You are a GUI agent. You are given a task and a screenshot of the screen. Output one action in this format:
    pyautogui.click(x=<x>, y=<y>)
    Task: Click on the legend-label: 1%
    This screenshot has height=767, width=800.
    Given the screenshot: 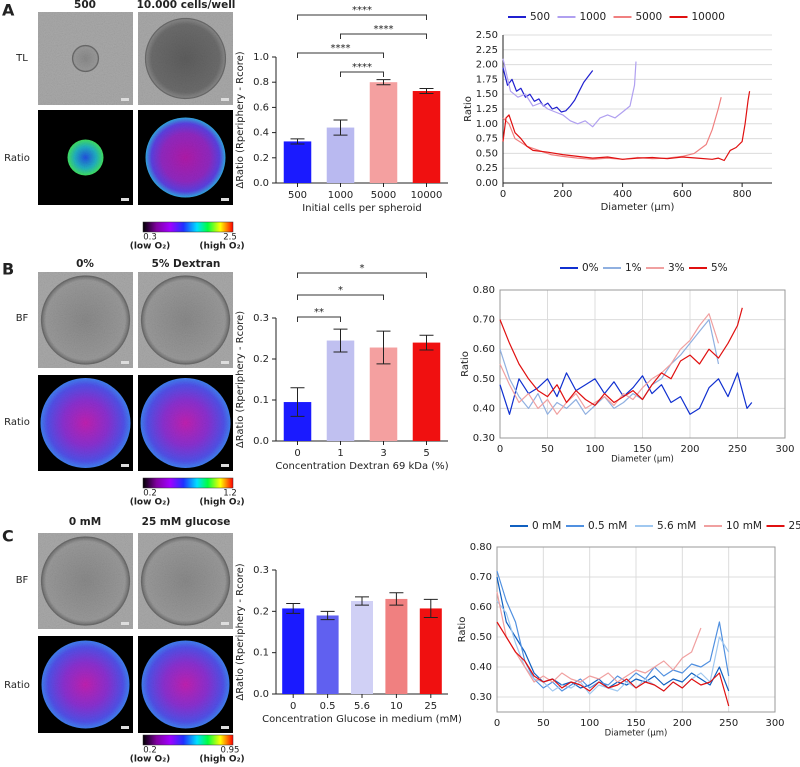 What is the action you would take?
    pyautogui.click(x=633, y=268)
    